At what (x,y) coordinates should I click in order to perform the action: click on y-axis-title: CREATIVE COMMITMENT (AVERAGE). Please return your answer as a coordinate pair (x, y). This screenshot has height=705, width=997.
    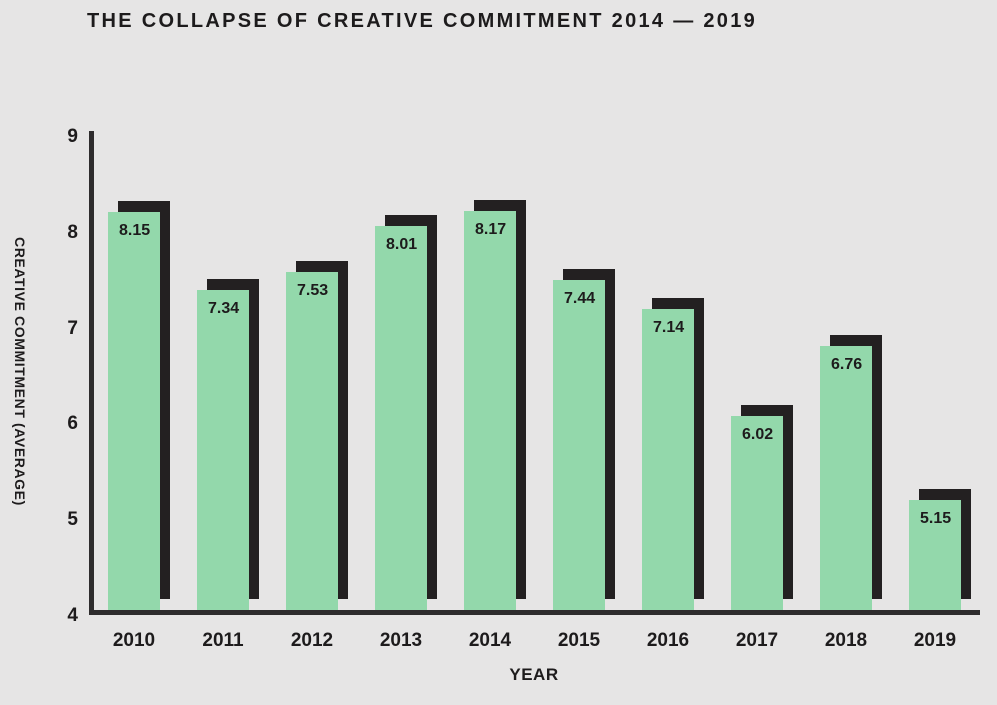
    Looking at the image, I should click on (20, 371).